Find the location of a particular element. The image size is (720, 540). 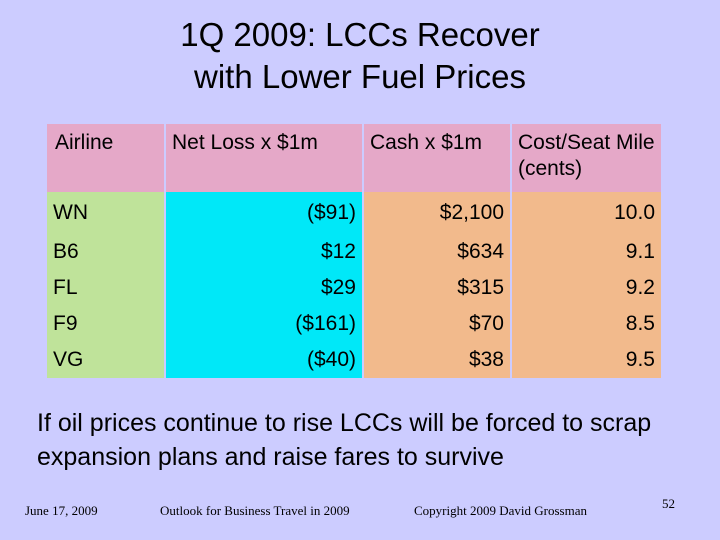

table-row: VG ($40) $38 9.5 is located at coordinates (354, 360).